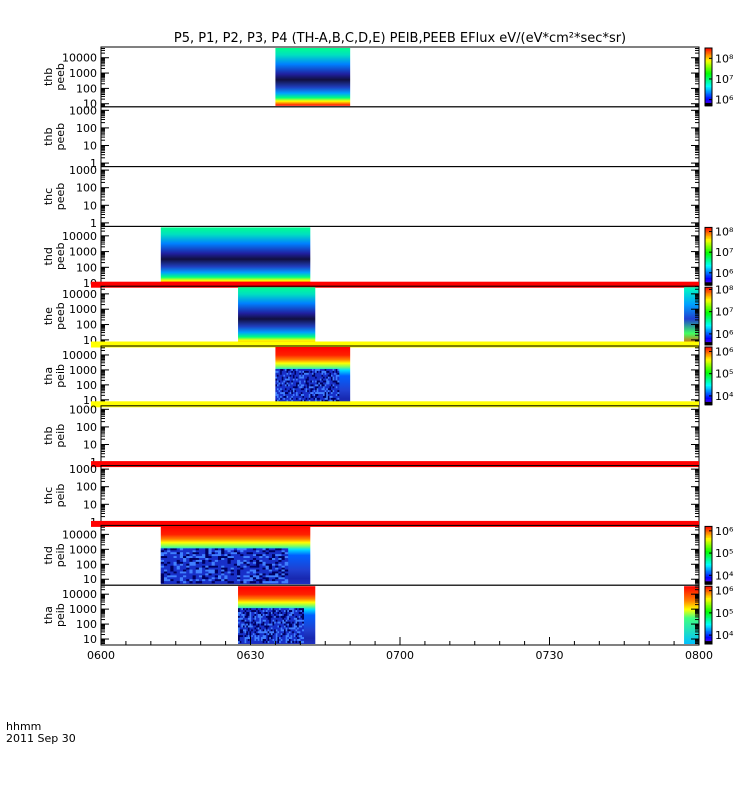  What do you see at coordinates (400, 655) in the screenshot?
I see `x-tick-label: 0700` at bounding box center [400, 655].